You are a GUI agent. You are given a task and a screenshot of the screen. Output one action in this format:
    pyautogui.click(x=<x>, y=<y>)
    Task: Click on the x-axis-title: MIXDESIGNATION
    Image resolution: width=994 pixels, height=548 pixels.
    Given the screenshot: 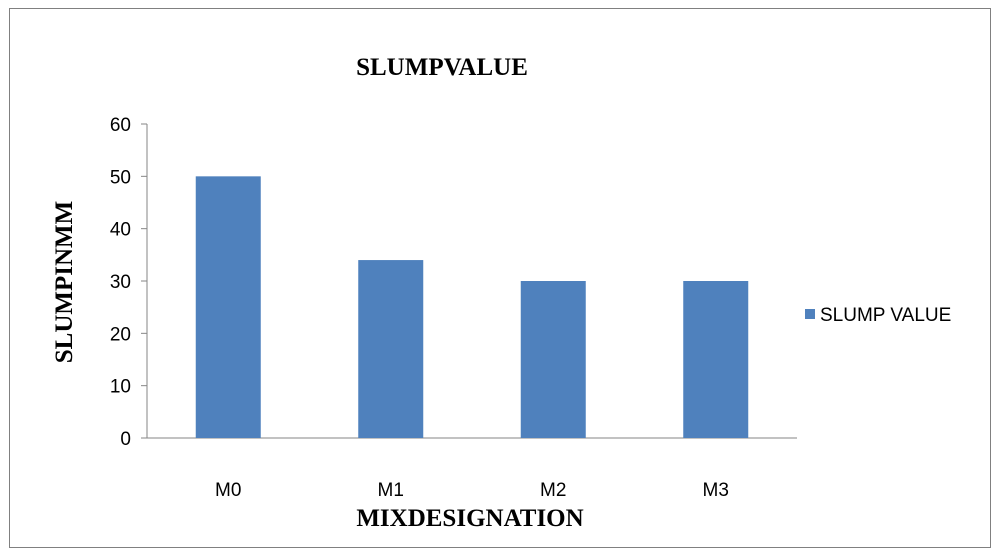 What is the action you would take?
    pyautogui.click(x=469, y=518)
    